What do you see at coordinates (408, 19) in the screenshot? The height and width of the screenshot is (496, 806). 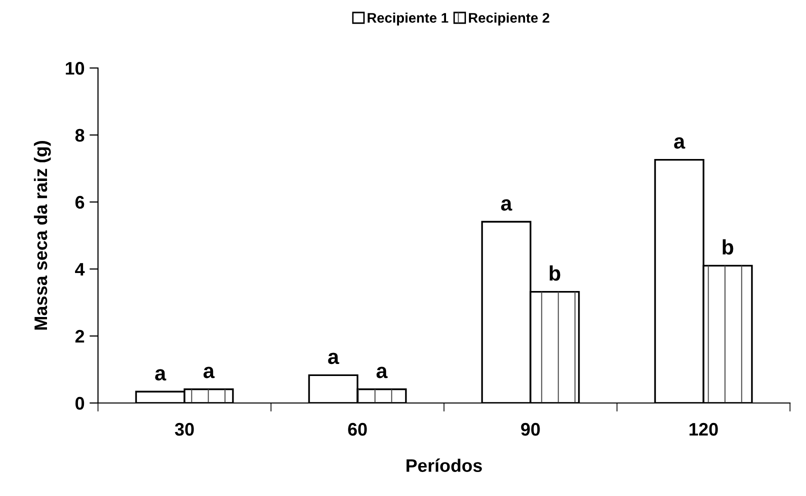 I see `legend-label: Recipiente 1` at bounding box center [408, 19].